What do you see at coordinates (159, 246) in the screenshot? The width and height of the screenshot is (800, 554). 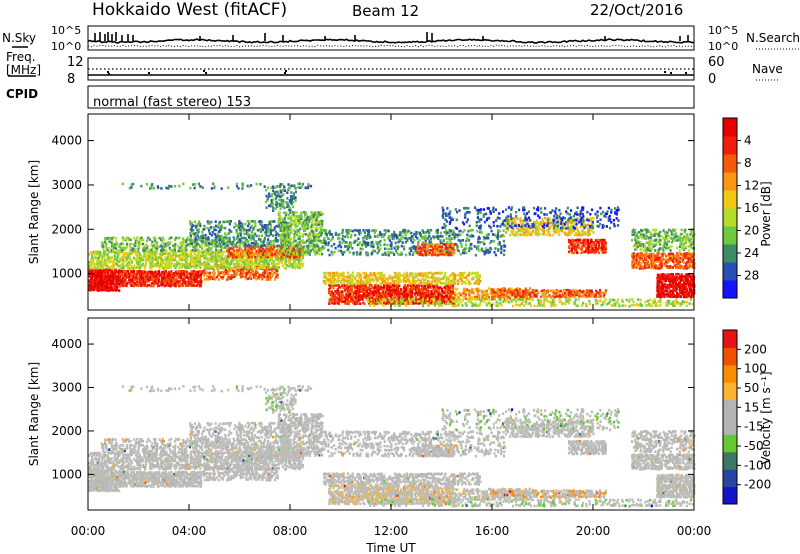 I see `power-cell-1960` at bounding box center [159, 246].